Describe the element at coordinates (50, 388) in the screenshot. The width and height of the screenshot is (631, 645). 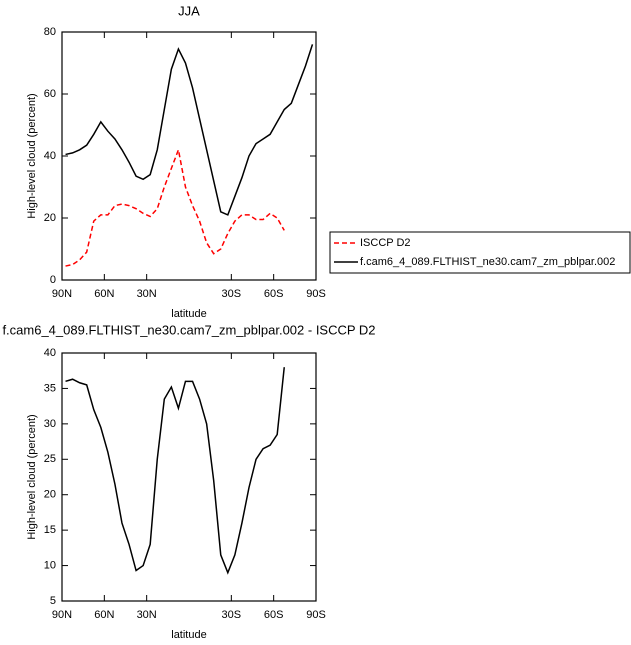
I see `y-tick-label: 35` at that location.